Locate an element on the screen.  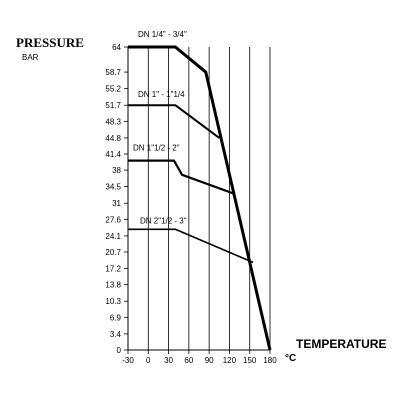
y-tick-label: 6.9 is located at coordinates (116, 317).